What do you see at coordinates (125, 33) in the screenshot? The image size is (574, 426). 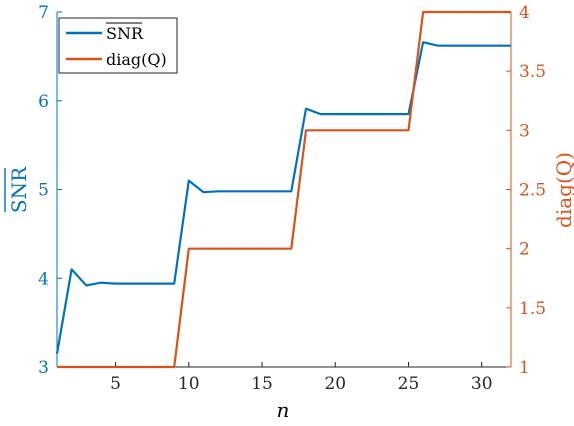 I see `legend-label-snr: SNR` at bounding box center [125, 33].